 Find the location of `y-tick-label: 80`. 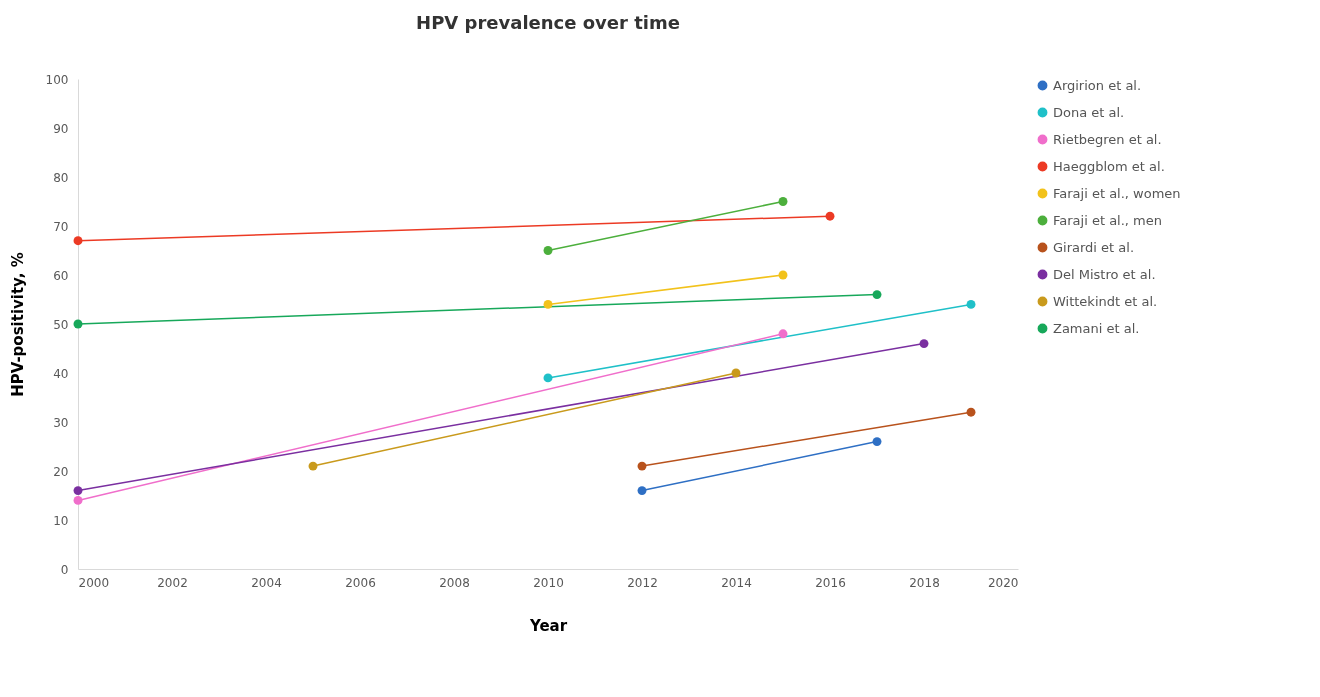

y-tick-label: 80 is located at coordinates (61, 177).